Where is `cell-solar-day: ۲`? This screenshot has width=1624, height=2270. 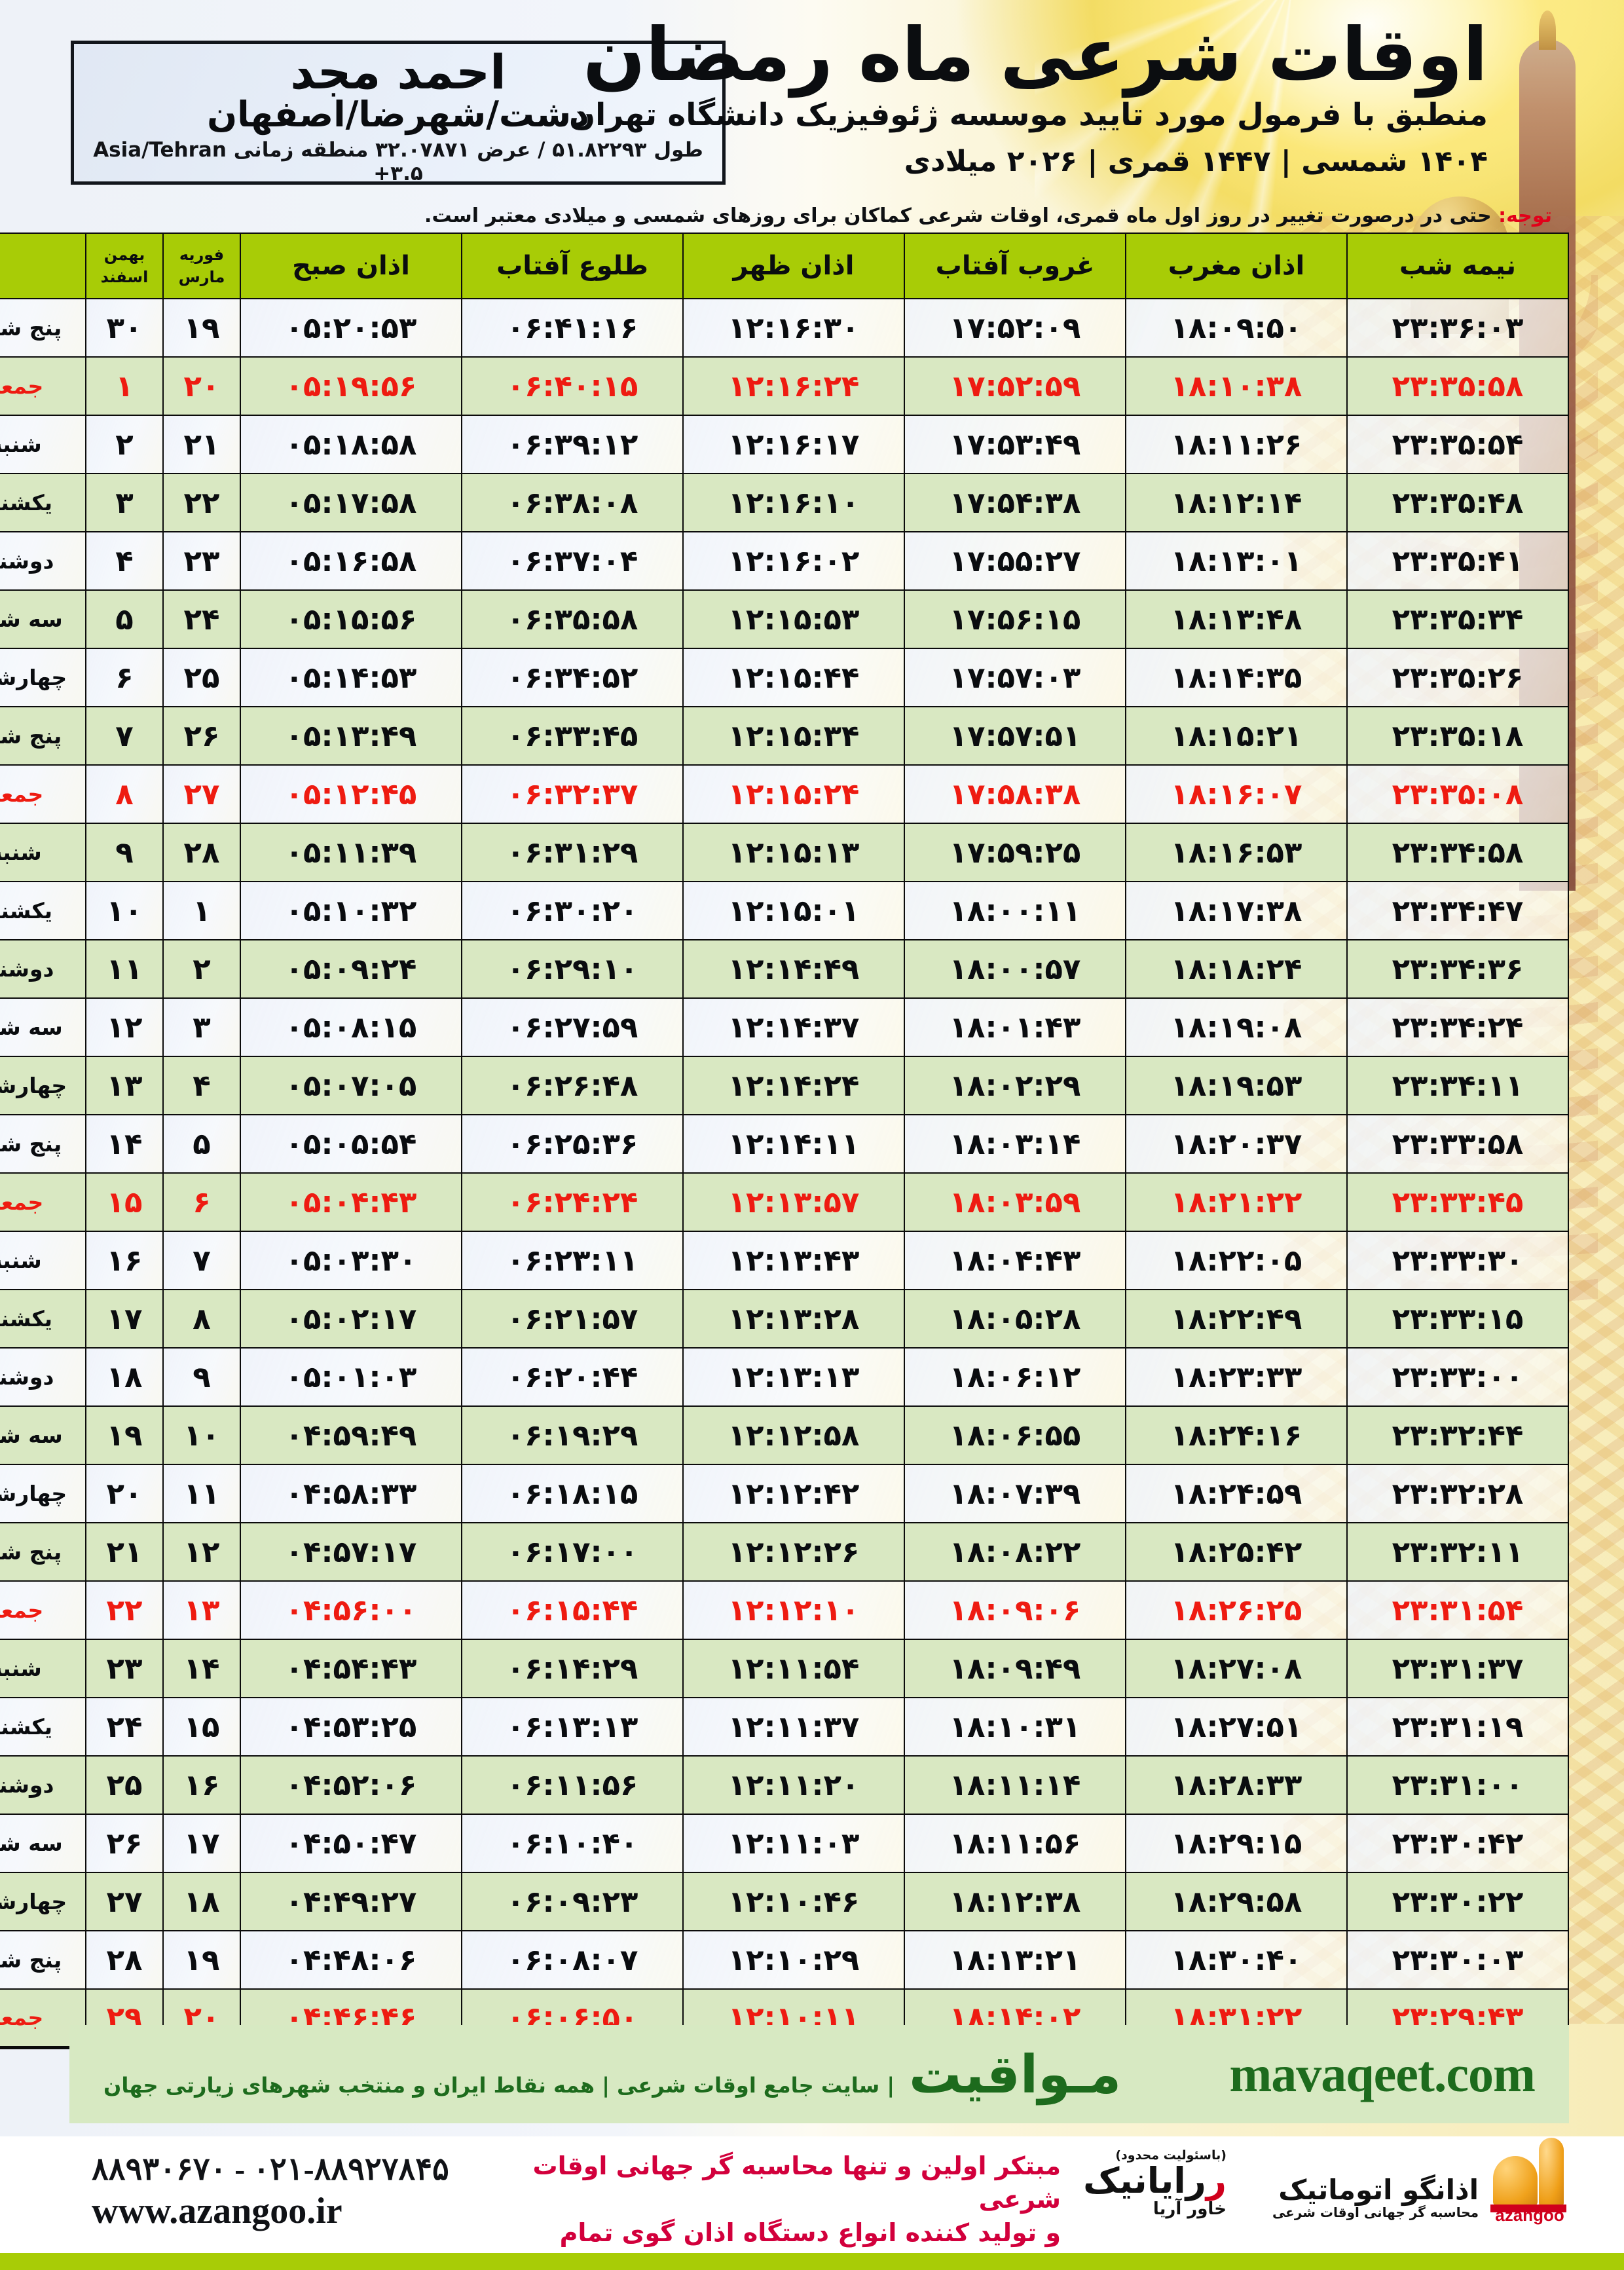 cell-solar-day: ۲ is located at coordinates (124, 444).